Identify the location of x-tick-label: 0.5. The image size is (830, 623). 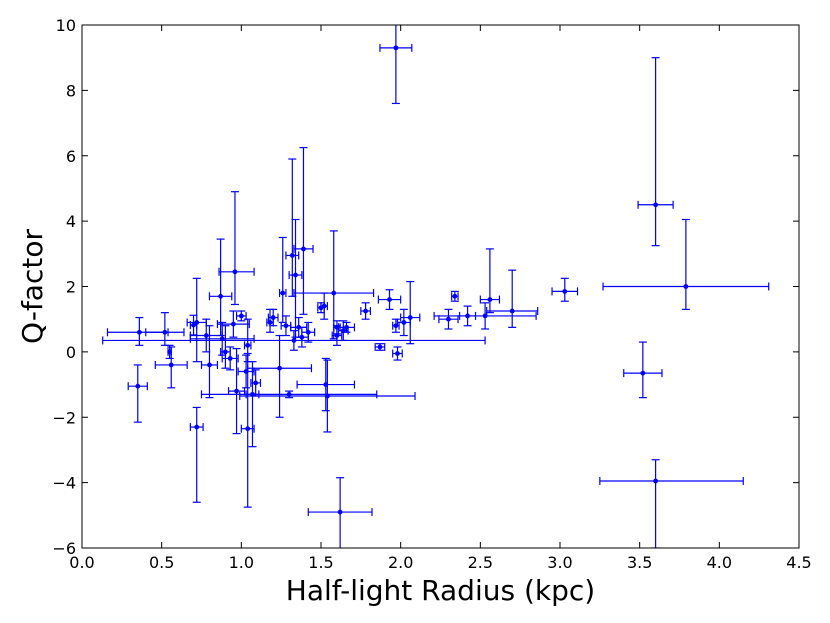
(161, 562).